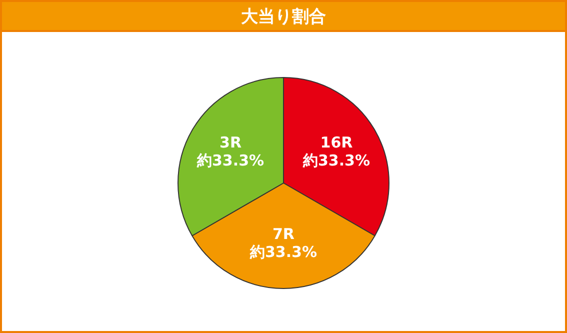  I want to click on slice-label: 16R, so click(337, 142).